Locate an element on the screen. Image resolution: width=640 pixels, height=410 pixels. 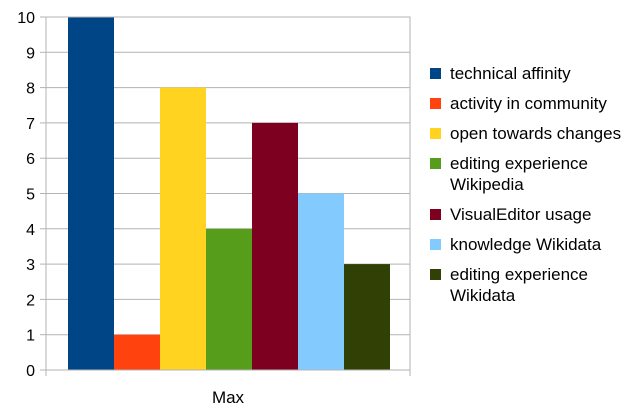
x-tick-label: Max is located at coordinates (228, 397).